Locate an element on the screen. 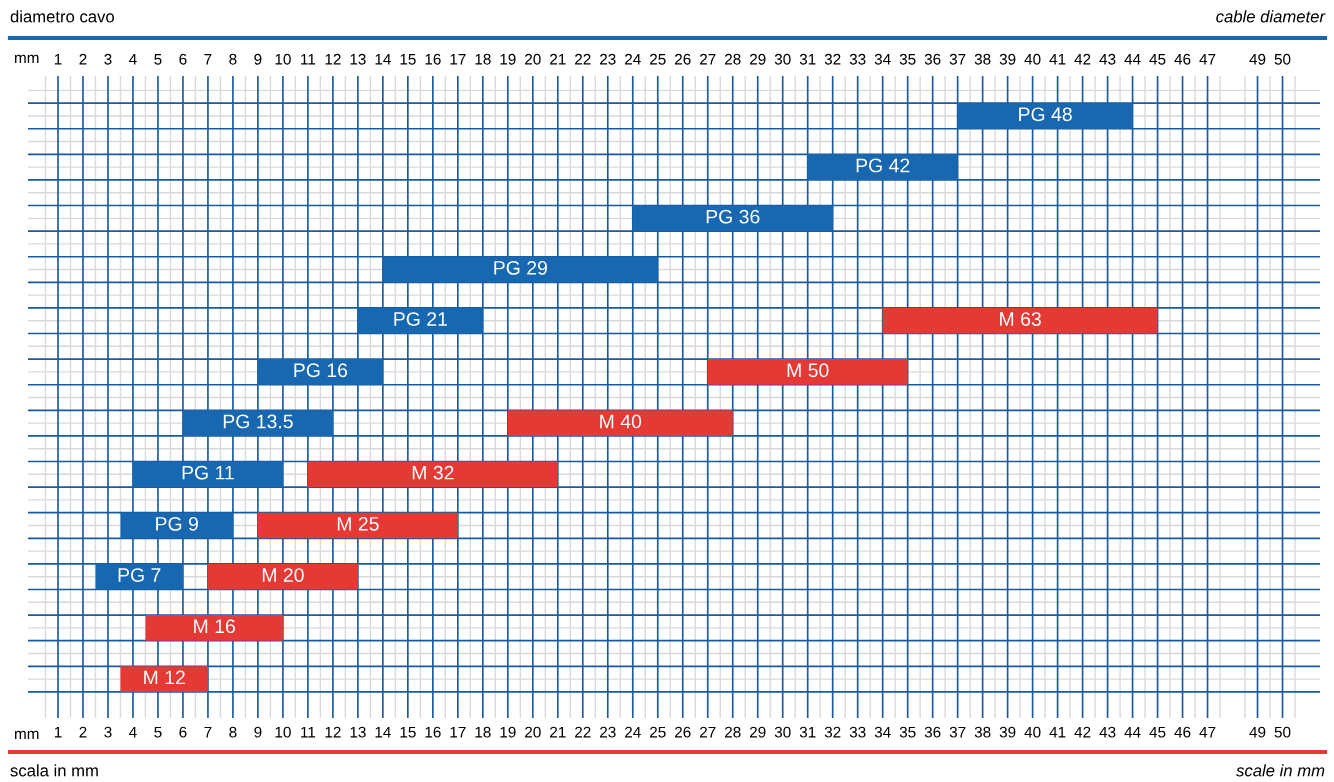 The height and width of the screenshot is (782, 1334). x-tick-label: 30 is located at coordinates (782, 732).